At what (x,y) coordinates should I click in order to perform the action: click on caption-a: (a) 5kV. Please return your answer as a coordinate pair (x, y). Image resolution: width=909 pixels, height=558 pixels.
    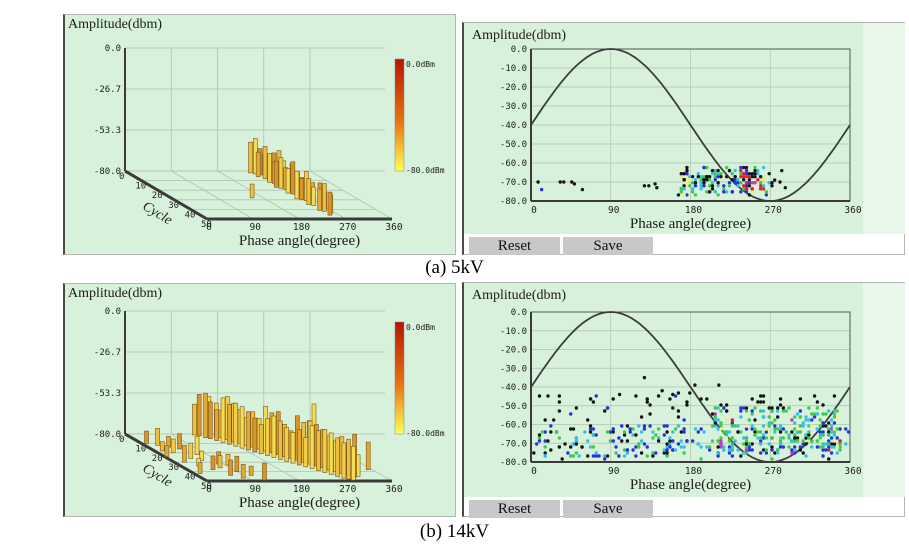
    Looking at the image, I should click on (454, 267).